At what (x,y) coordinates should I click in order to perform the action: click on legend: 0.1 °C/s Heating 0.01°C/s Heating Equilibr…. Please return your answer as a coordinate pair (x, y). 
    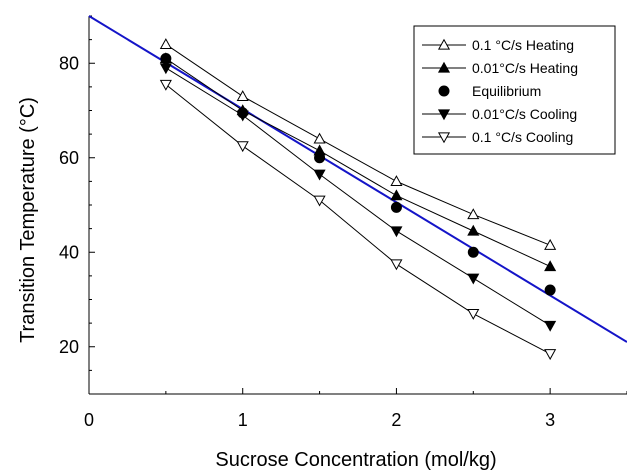
    Looking at the image, I should click on (514, 90).